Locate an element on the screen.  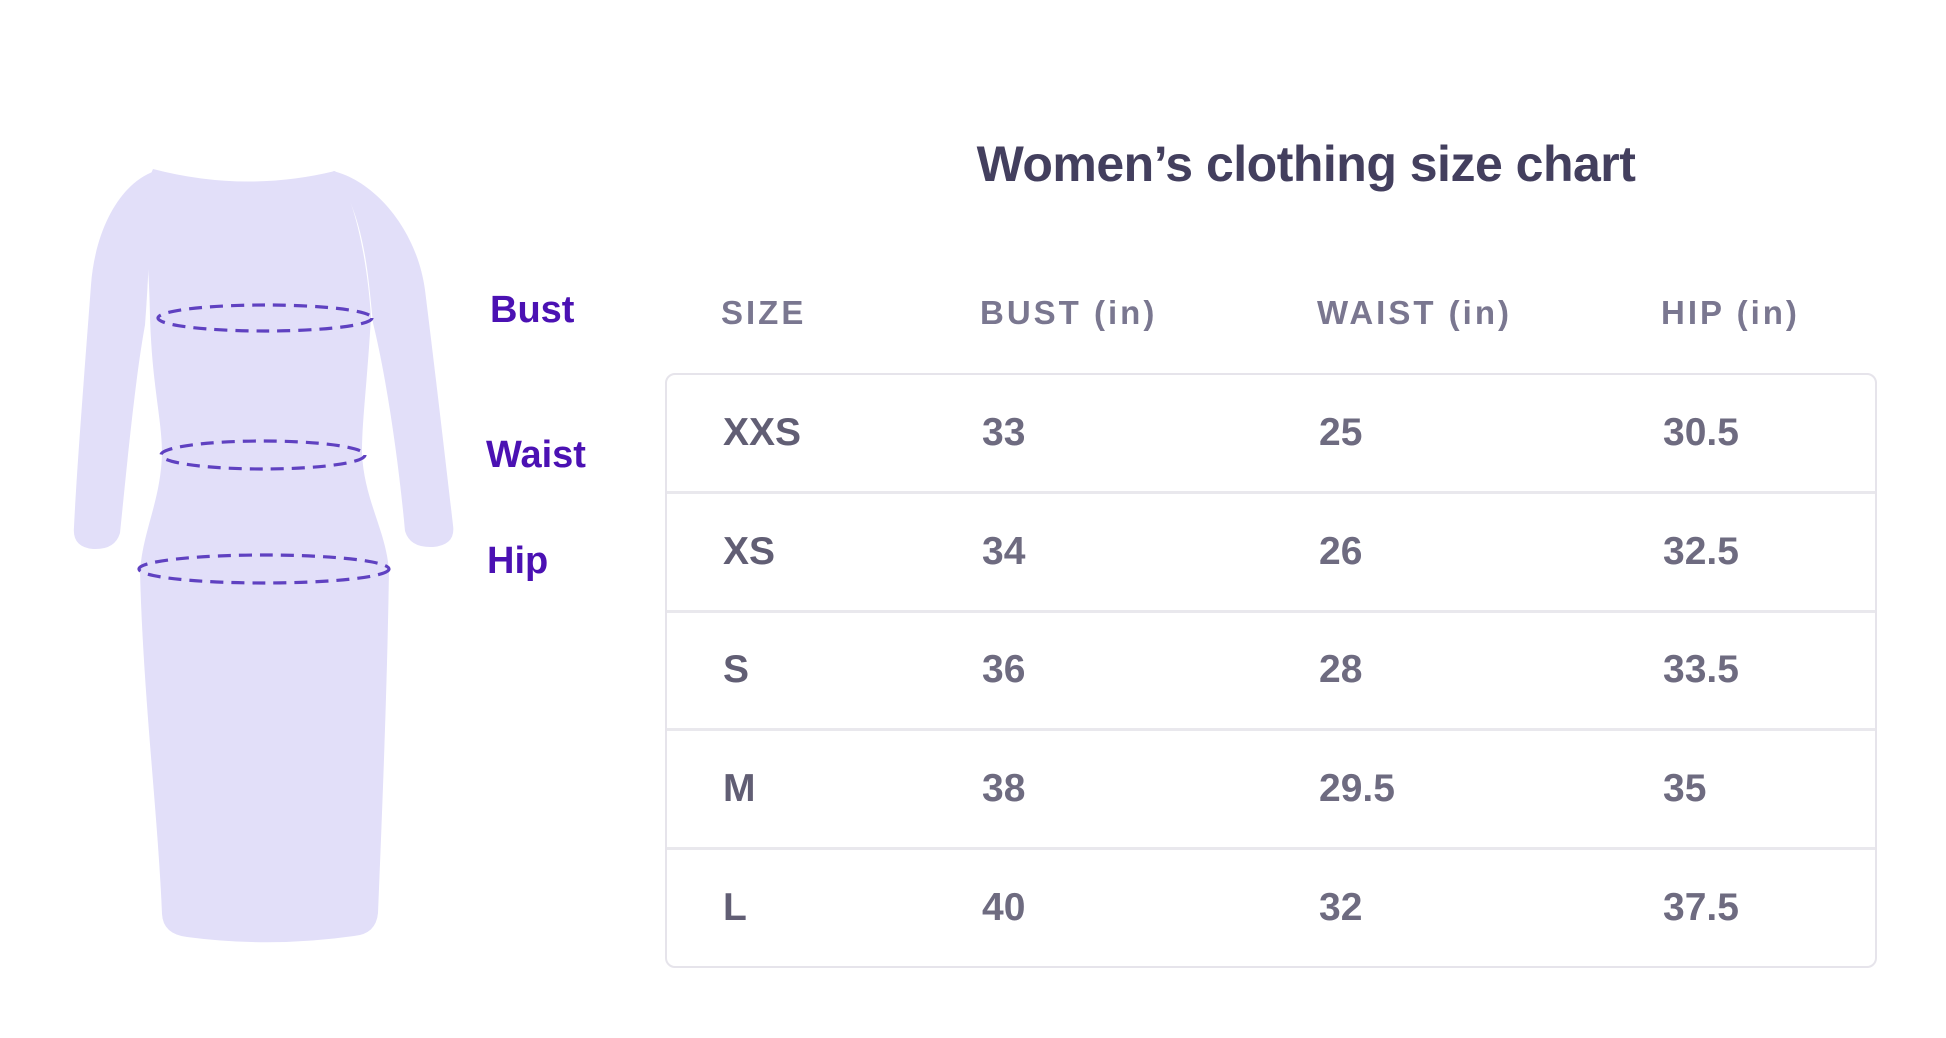
hip-measure-ellipse is located at coordinates (264, 569).